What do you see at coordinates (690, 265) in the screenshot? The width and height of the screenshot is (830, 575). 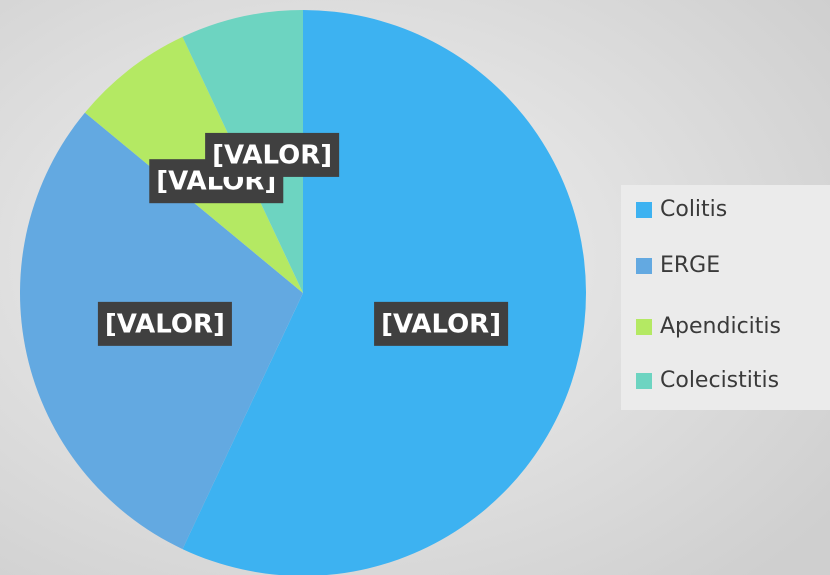 I see `legend-label: ERGE` at bounding box center [690, 265].